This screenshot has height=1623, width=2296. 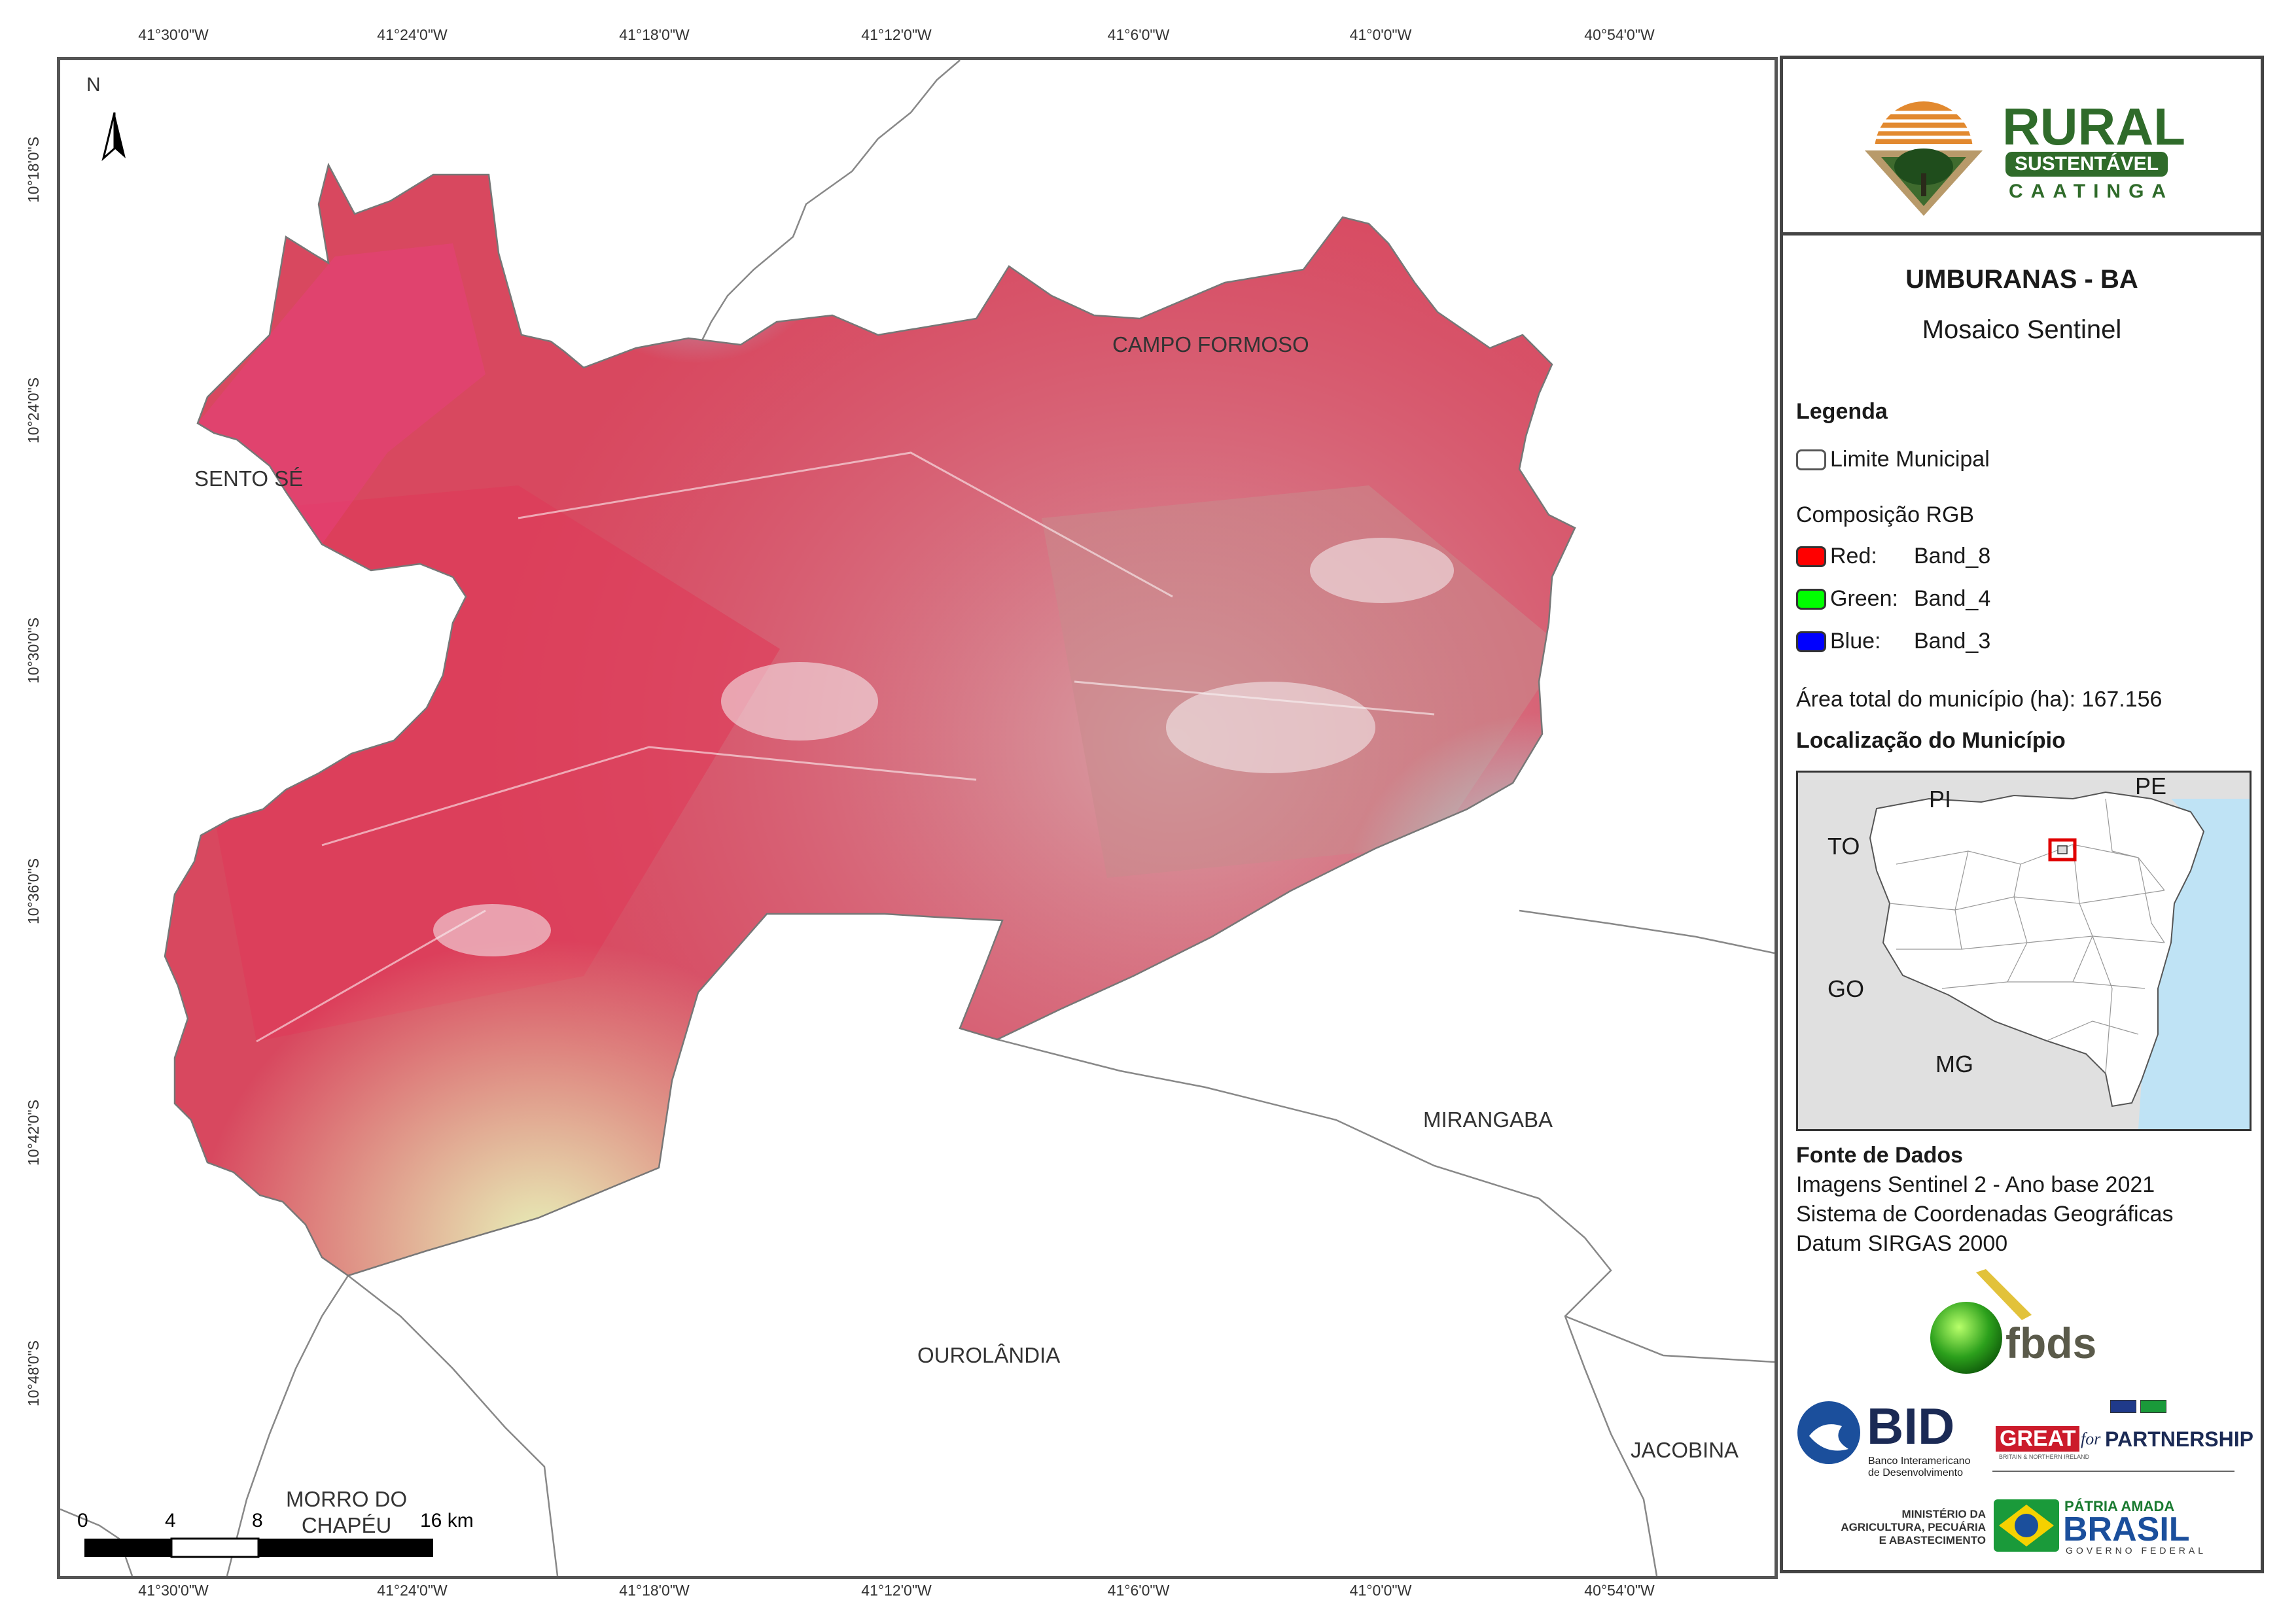 I want to click on mapa-line-1: MINISTÉRIO DA, so click(x=1944, y=1514).